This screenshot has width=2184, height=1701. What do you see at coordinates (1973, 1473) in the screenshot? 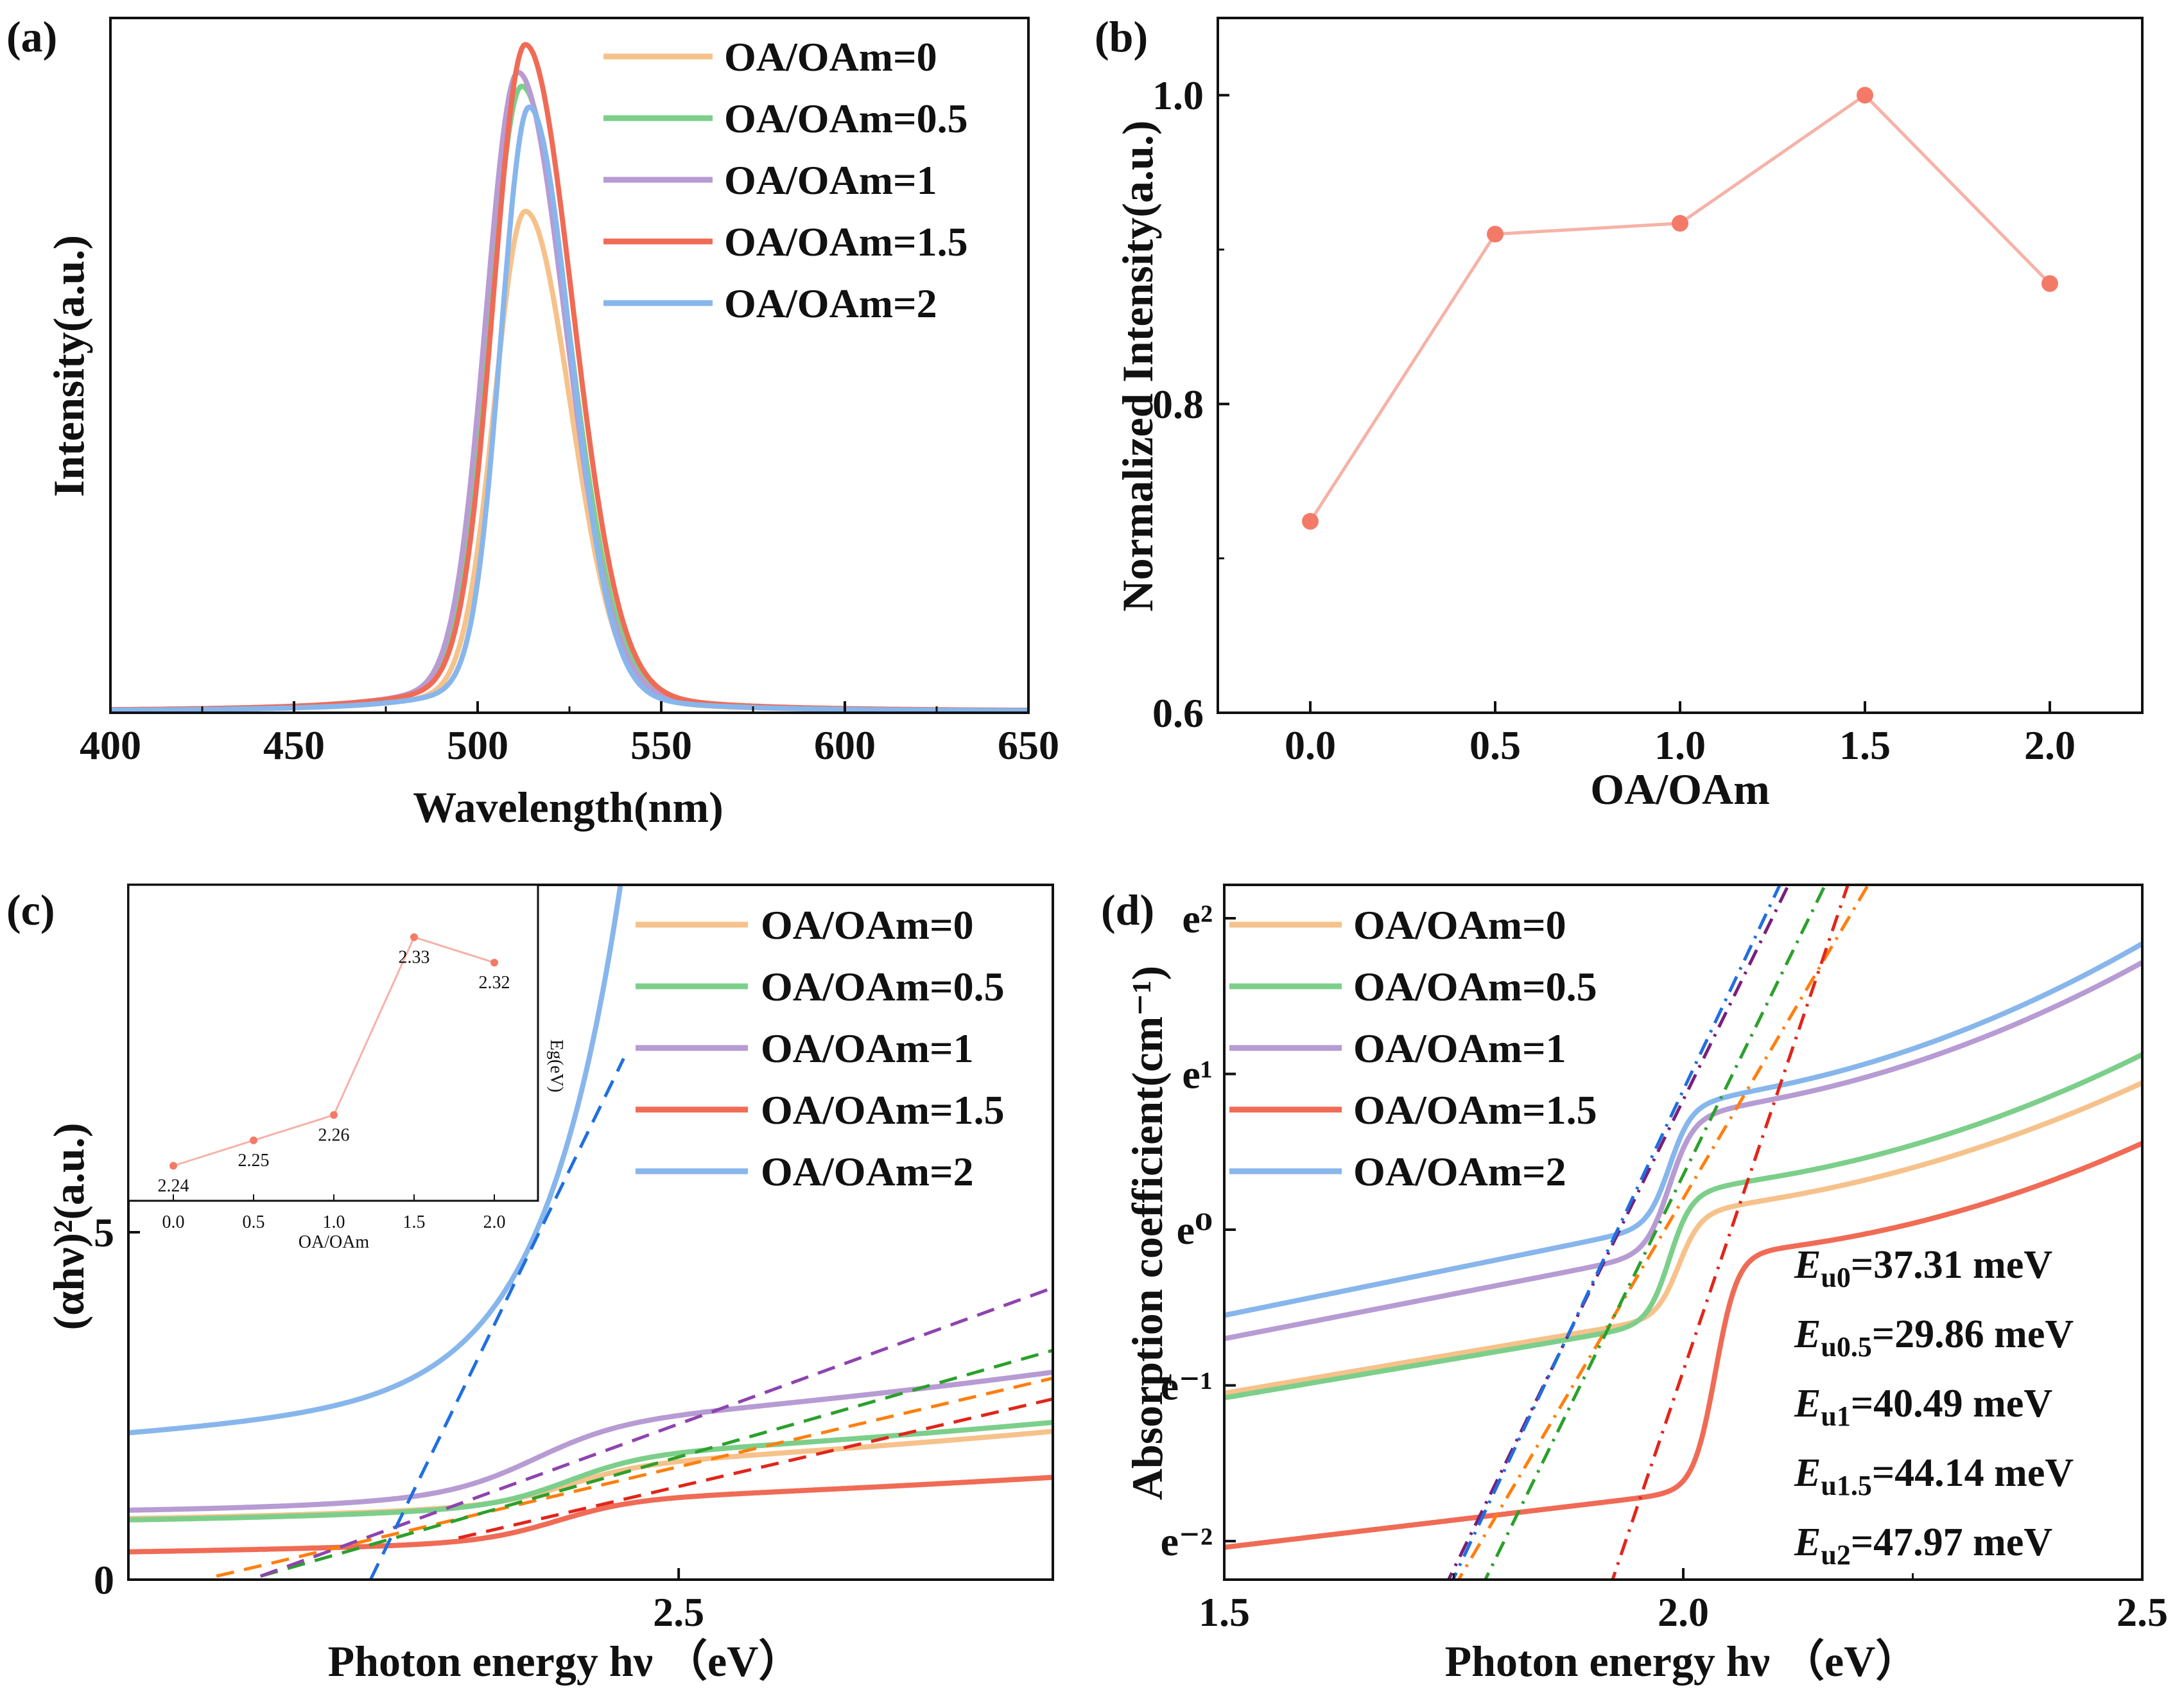
I see `urbach-value: =44.14 meV` at bounding box center [1973, 1473].